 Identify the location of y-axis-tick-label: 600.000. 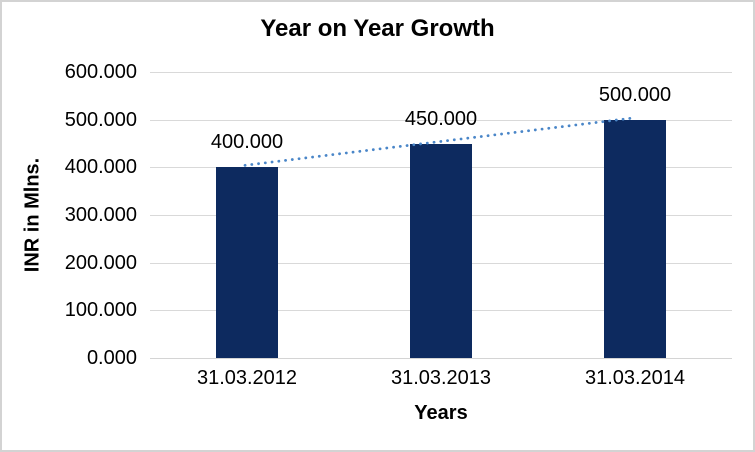
(100, 72).